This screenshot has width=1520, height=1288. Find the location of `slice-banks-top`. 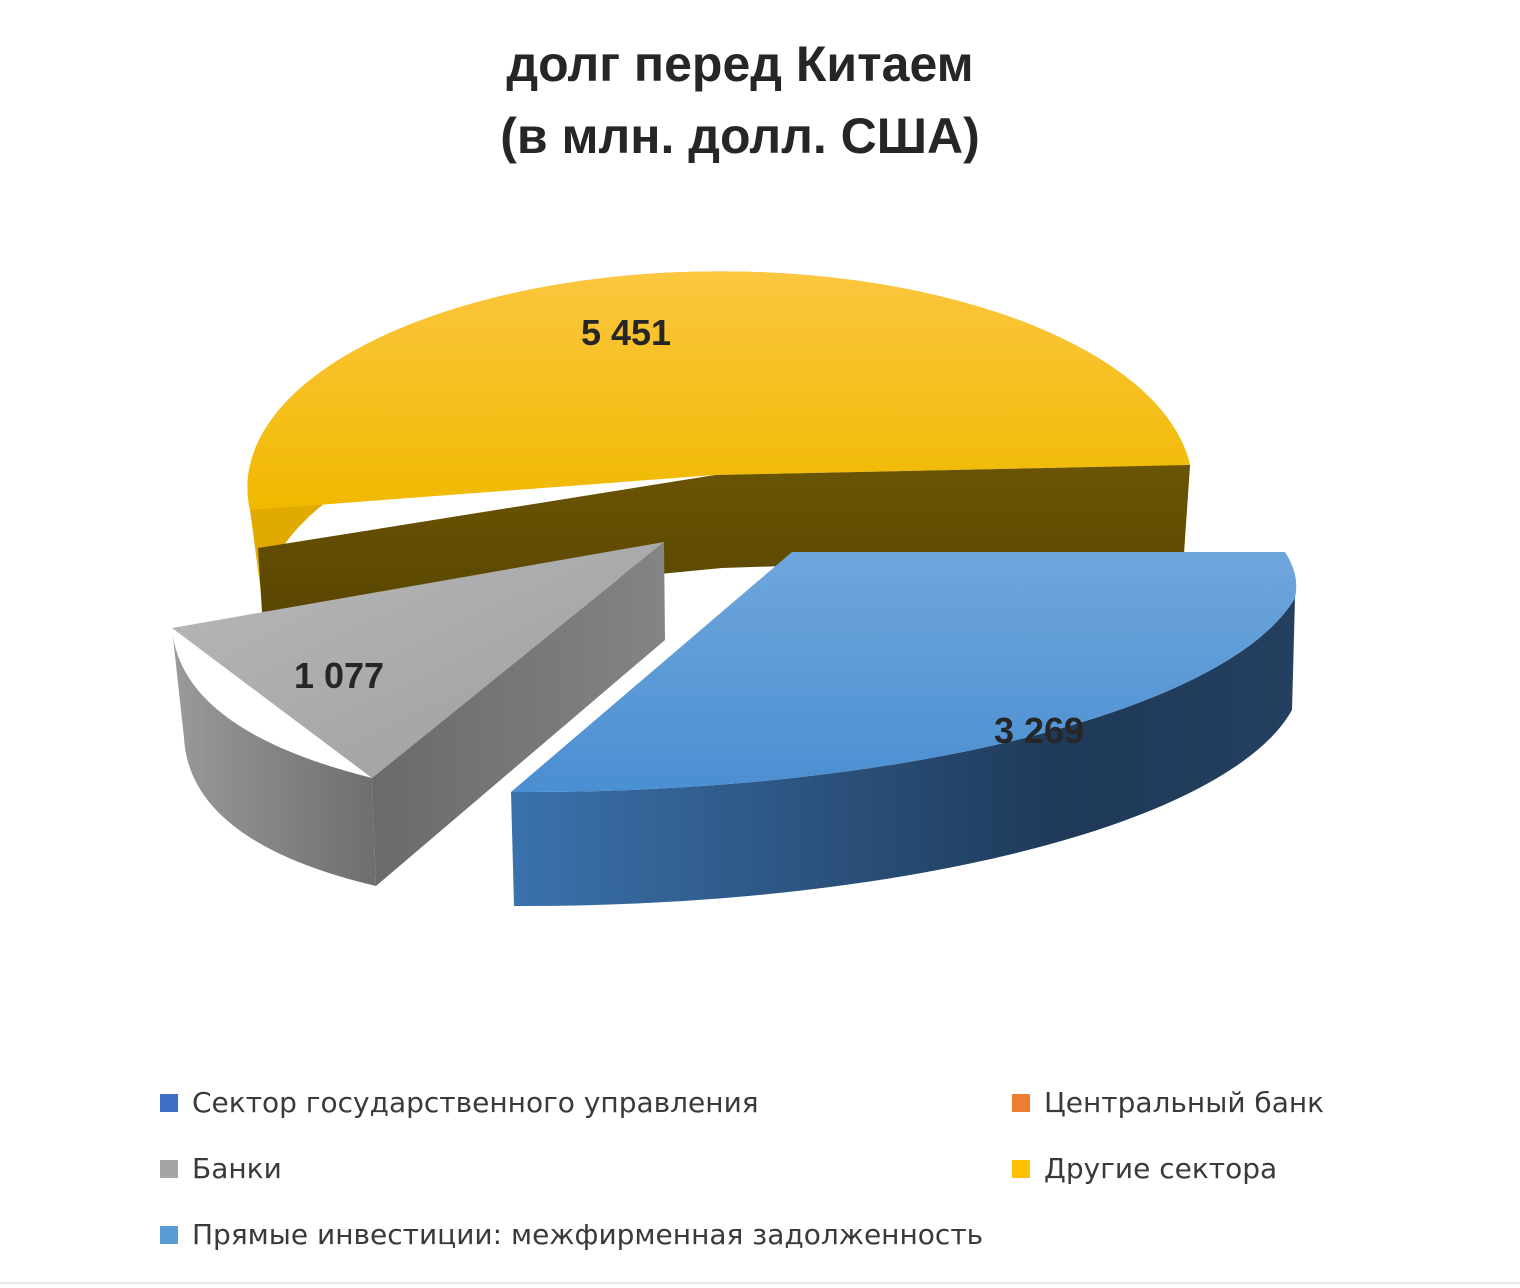

slice-banks-top is located at coordinates (418, 660).